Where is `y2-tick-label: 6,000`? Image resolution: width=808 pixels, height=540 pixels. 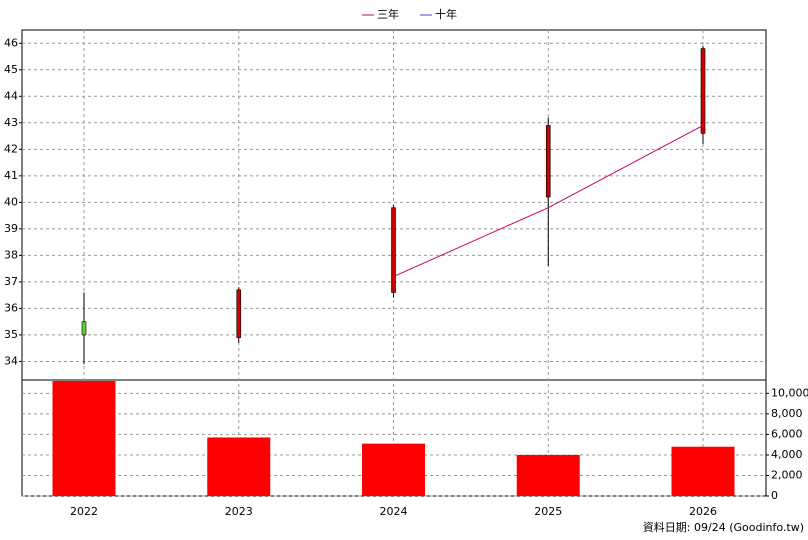 y2-tick-label: 6,000 is located at coordinates (787, 433).